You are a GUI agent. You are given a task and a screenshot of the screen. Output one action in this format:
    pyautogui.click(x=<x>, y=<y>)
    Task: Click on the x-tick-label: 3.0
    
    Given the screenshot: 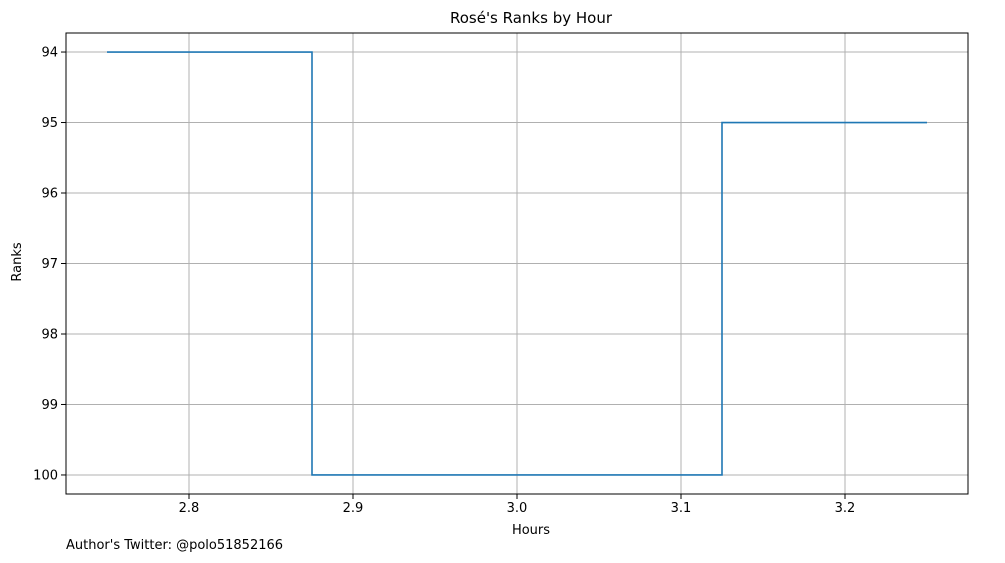 What is the action you would take?
    pyautogui.click(x=517, y=508)
    